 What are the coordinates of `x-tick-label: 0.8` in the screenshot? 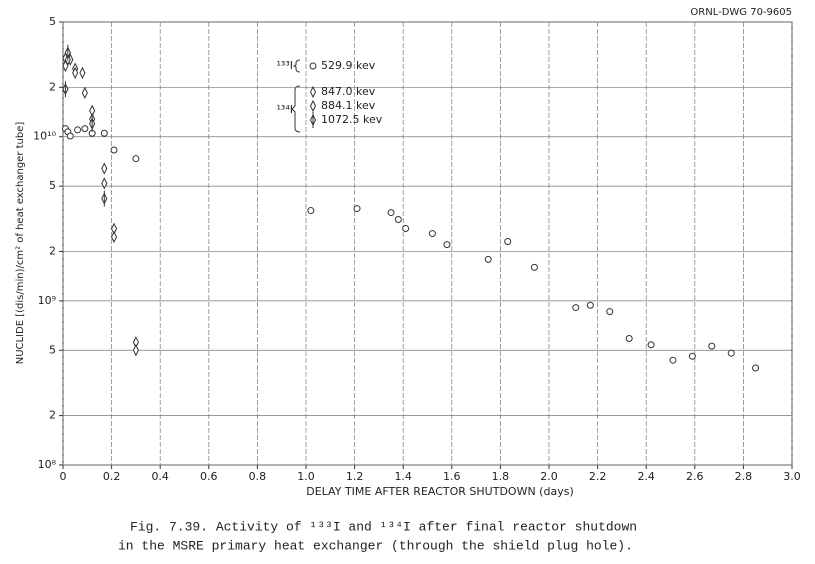 It's located at (258, 476).